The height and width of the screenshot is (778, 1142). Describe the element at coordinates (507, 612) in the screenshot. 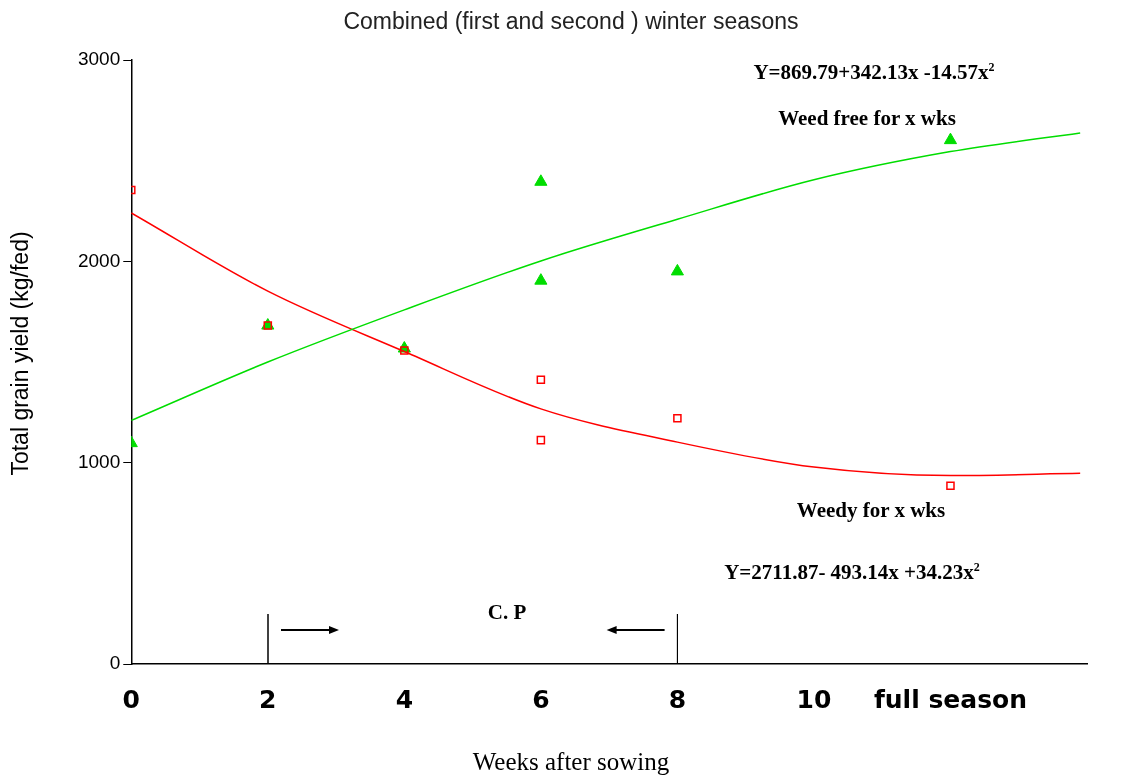

I see `annotation: C. P` at that location.